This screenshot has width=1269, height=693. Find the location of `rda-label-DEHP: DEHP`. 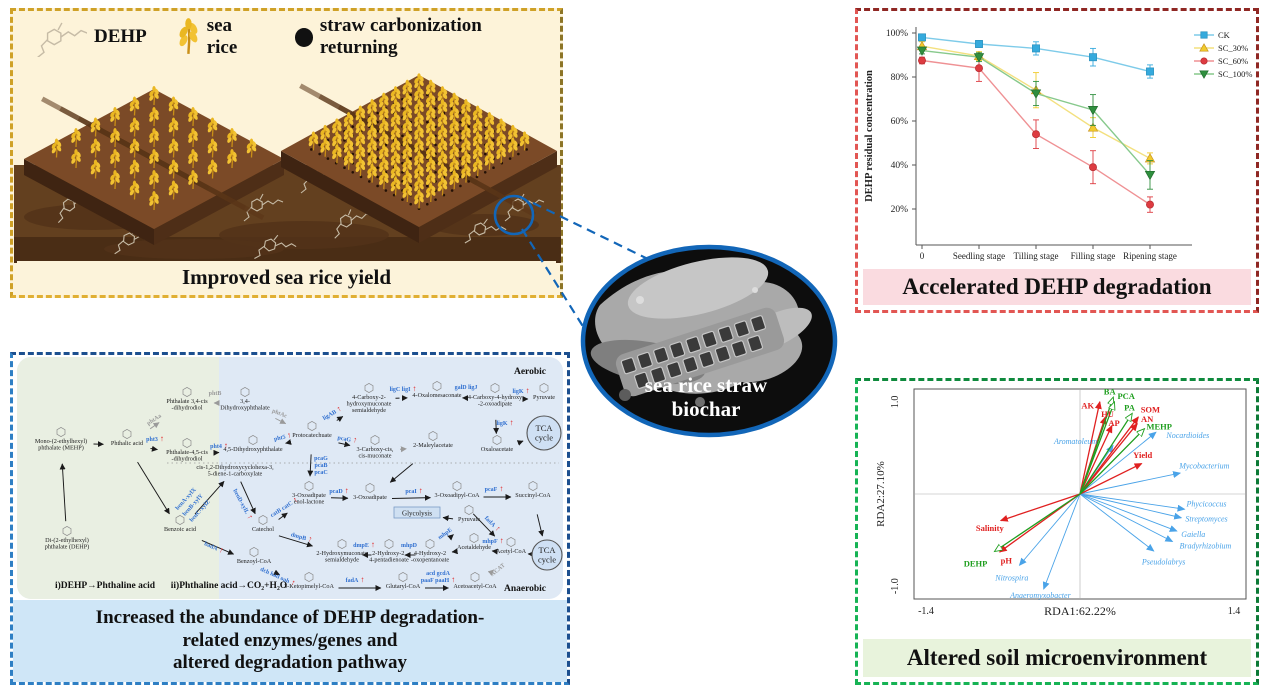

rda-label-DEHP: DEHP is located at coordinates (976, 563).